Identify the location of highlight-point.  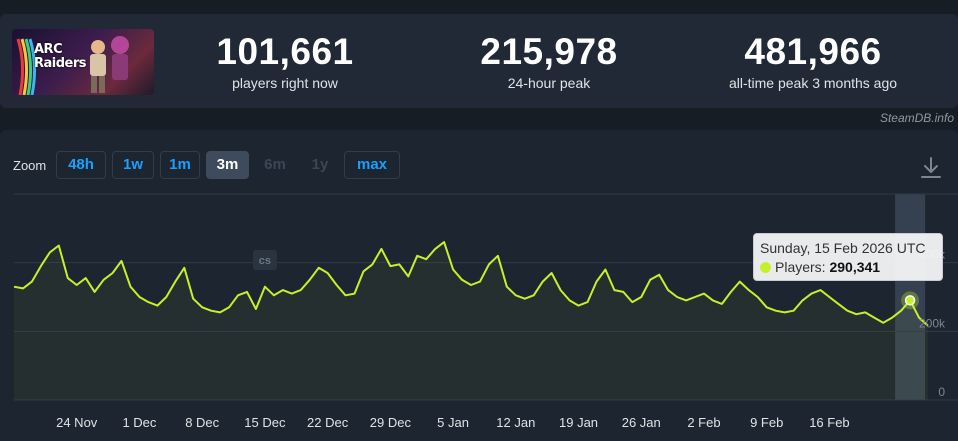
(910, 300).